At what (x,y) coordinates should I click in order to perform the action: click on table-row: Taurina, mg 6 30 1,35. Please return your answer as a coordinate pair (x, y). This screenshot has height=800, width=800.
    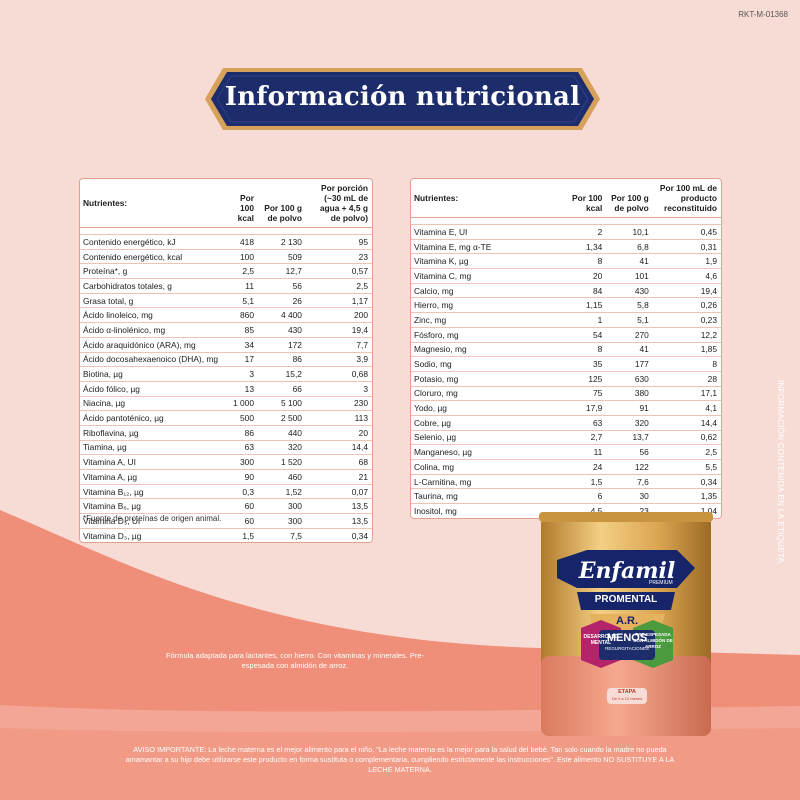
    Looking at the image, I should click on (566, 496).